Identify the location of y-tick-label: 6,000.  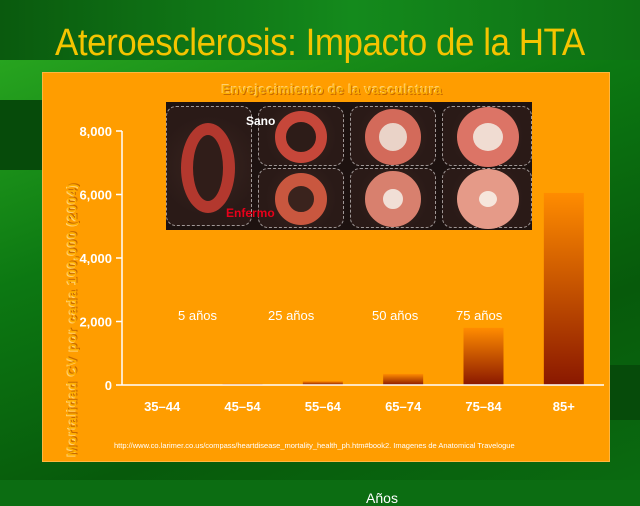
(95, 195).